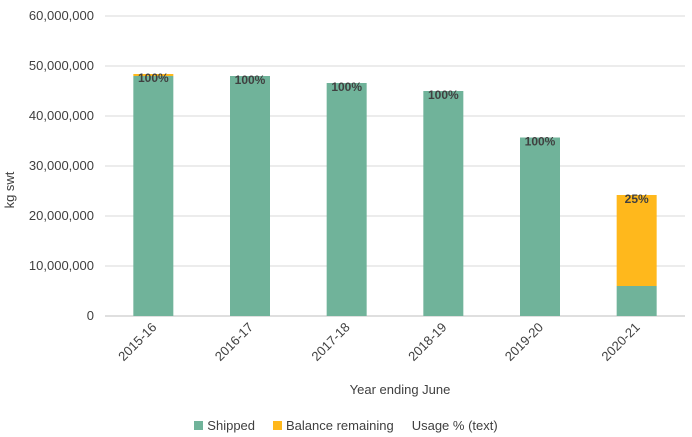  I want to click on y-tick-label: 50,000,000, so click(61, 65).